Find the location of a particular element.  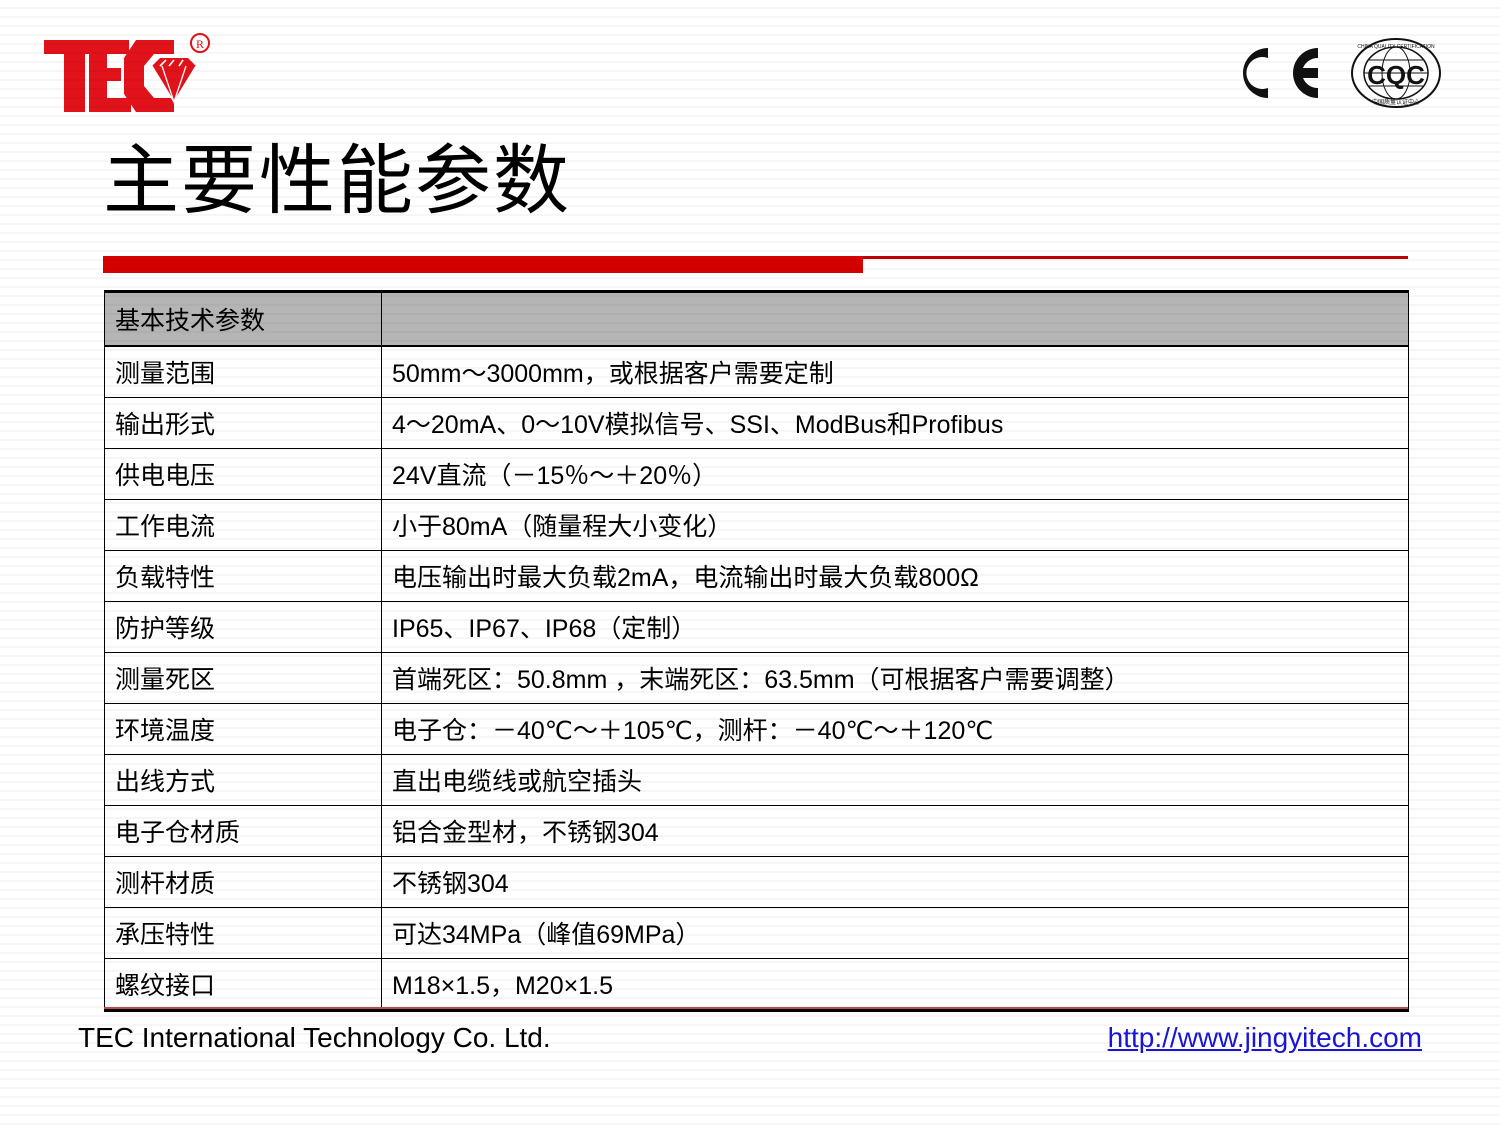

table-row: 电子仓材质 铝合金型材，不锈钢304 is located at coordinates (756, 831).